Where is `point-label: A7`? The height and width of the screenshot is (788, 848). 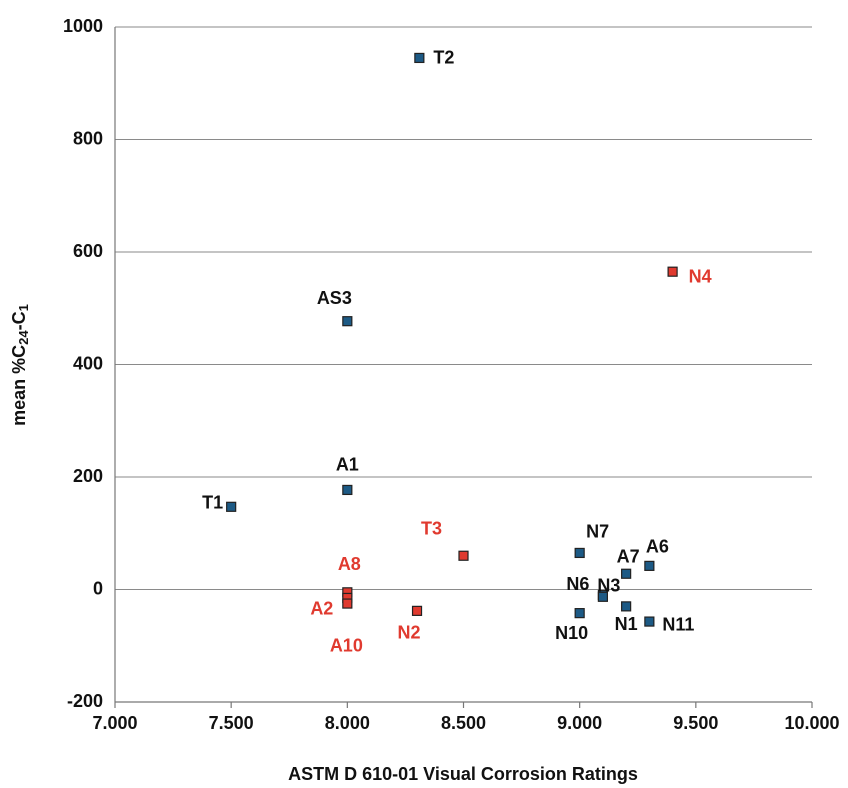
point-label: A7 is located at coordinates (628, 557).